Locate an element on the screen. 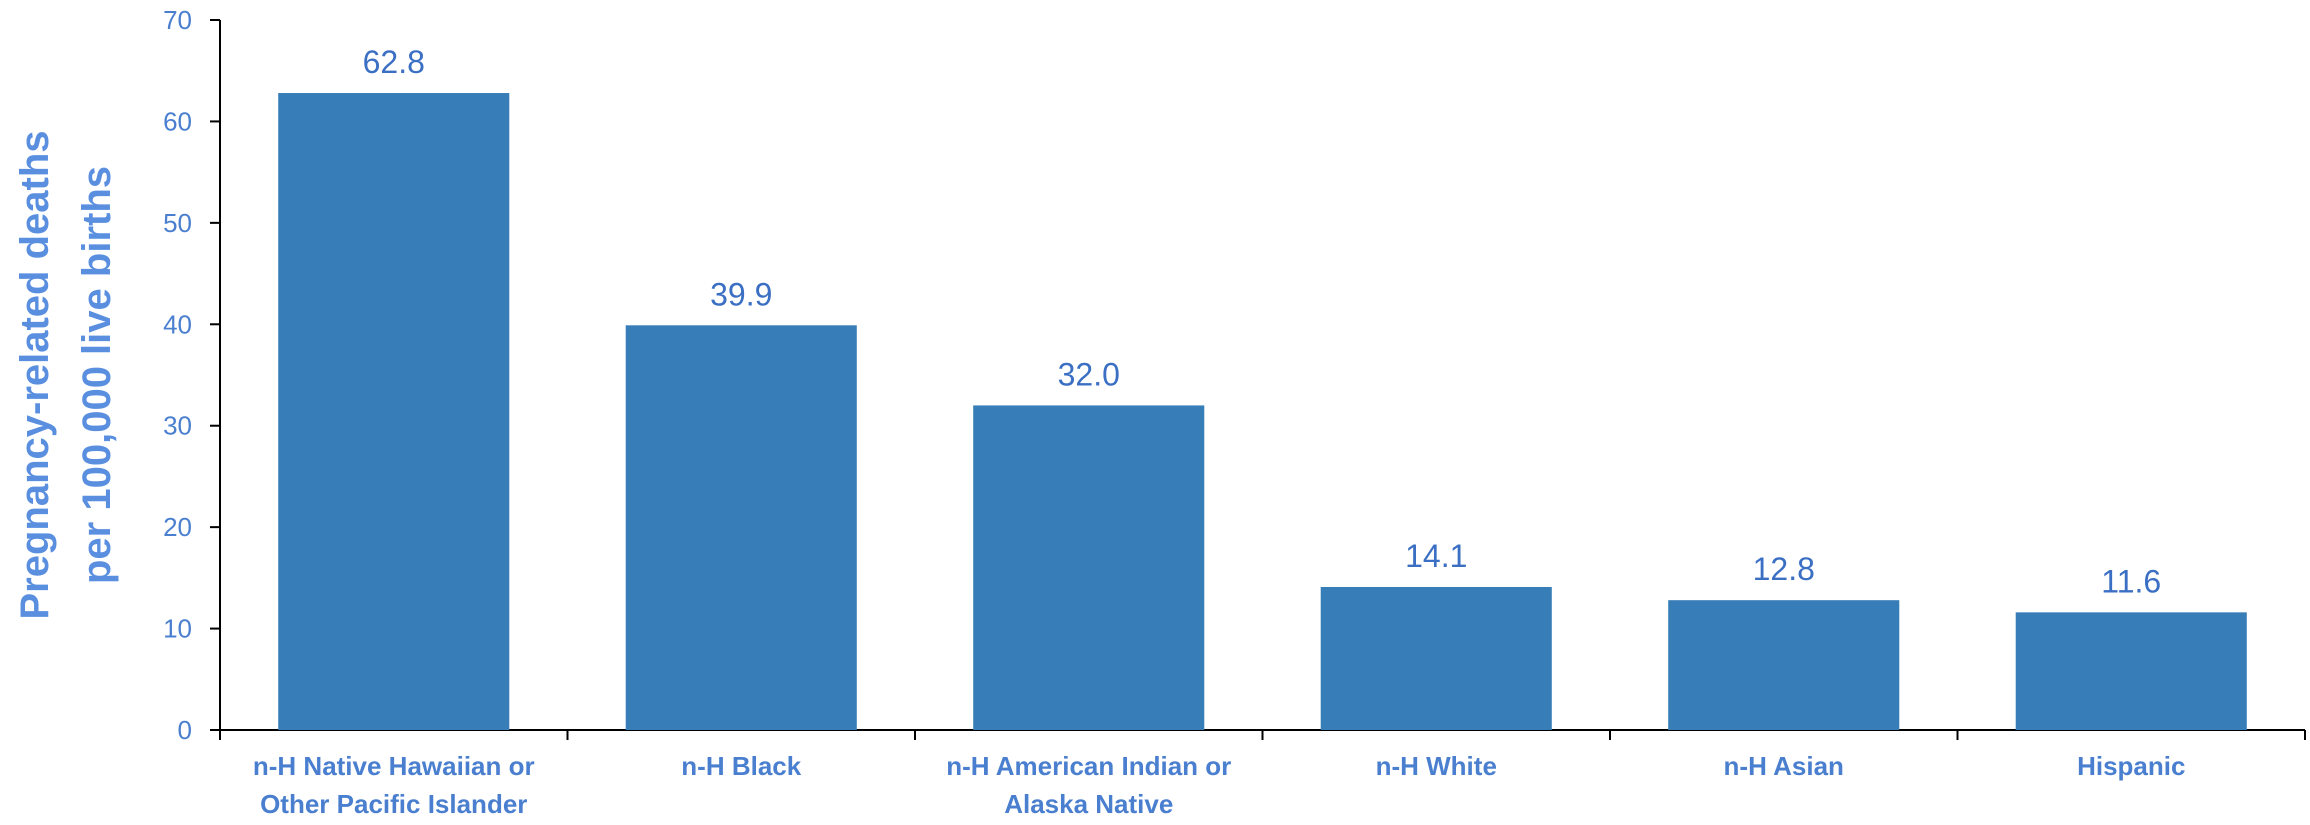  y-tick-label: 30 is located at coordinates (177, 426).